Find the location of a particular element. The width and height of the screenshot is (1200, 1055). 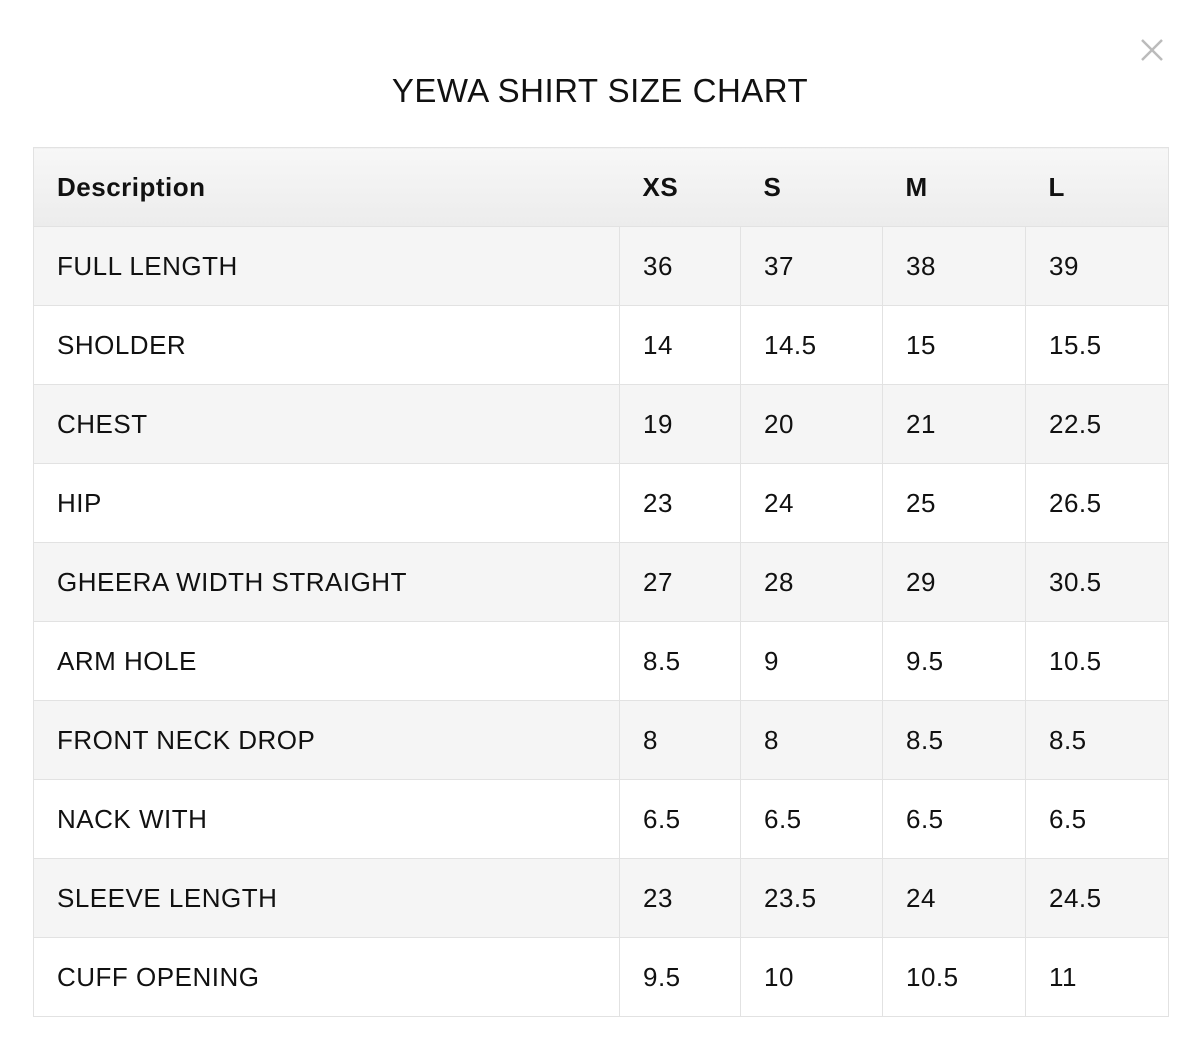

row-label: NACK WITH is located at coordinates (326, 819).